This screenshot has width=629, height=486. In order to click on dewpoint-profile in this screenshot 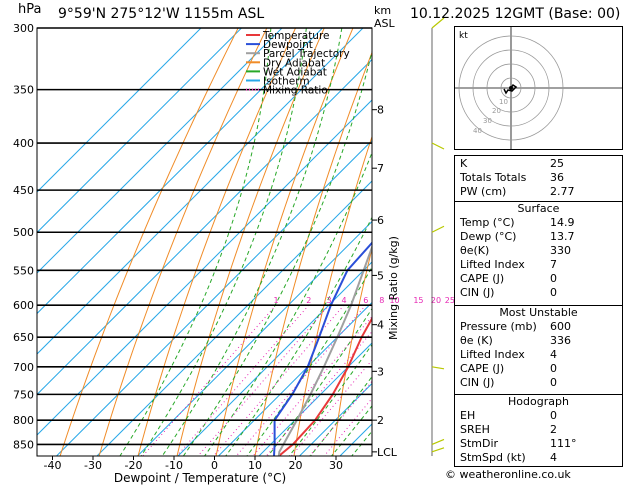, I will do `click(322, 348)`.